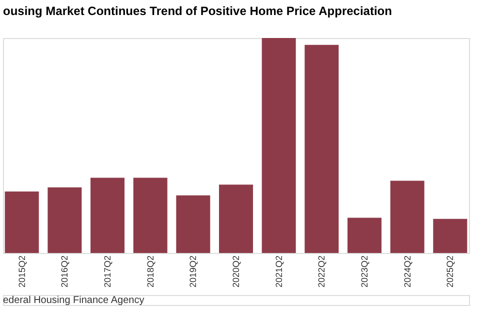 This screenshot has width=480, height=320. What do you see at coordinates (321, 272) in the screenshot?
I see `x-tick-label: 2022Q2` at bounding box center [321, 272].